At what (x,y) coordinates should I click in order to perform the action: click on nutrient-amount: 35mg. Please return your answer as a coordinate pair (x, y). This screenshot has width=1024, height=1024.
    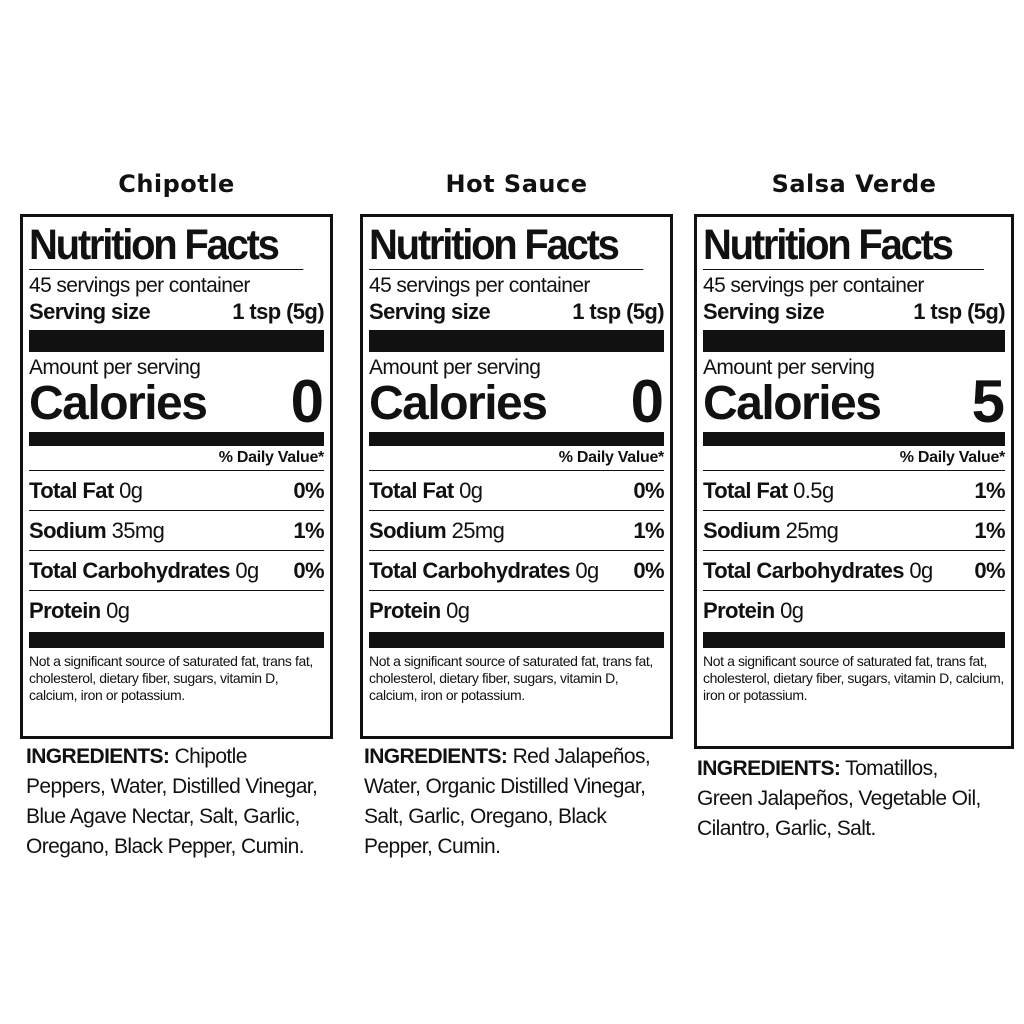
    Looking at the image, I should click on (138, 530).